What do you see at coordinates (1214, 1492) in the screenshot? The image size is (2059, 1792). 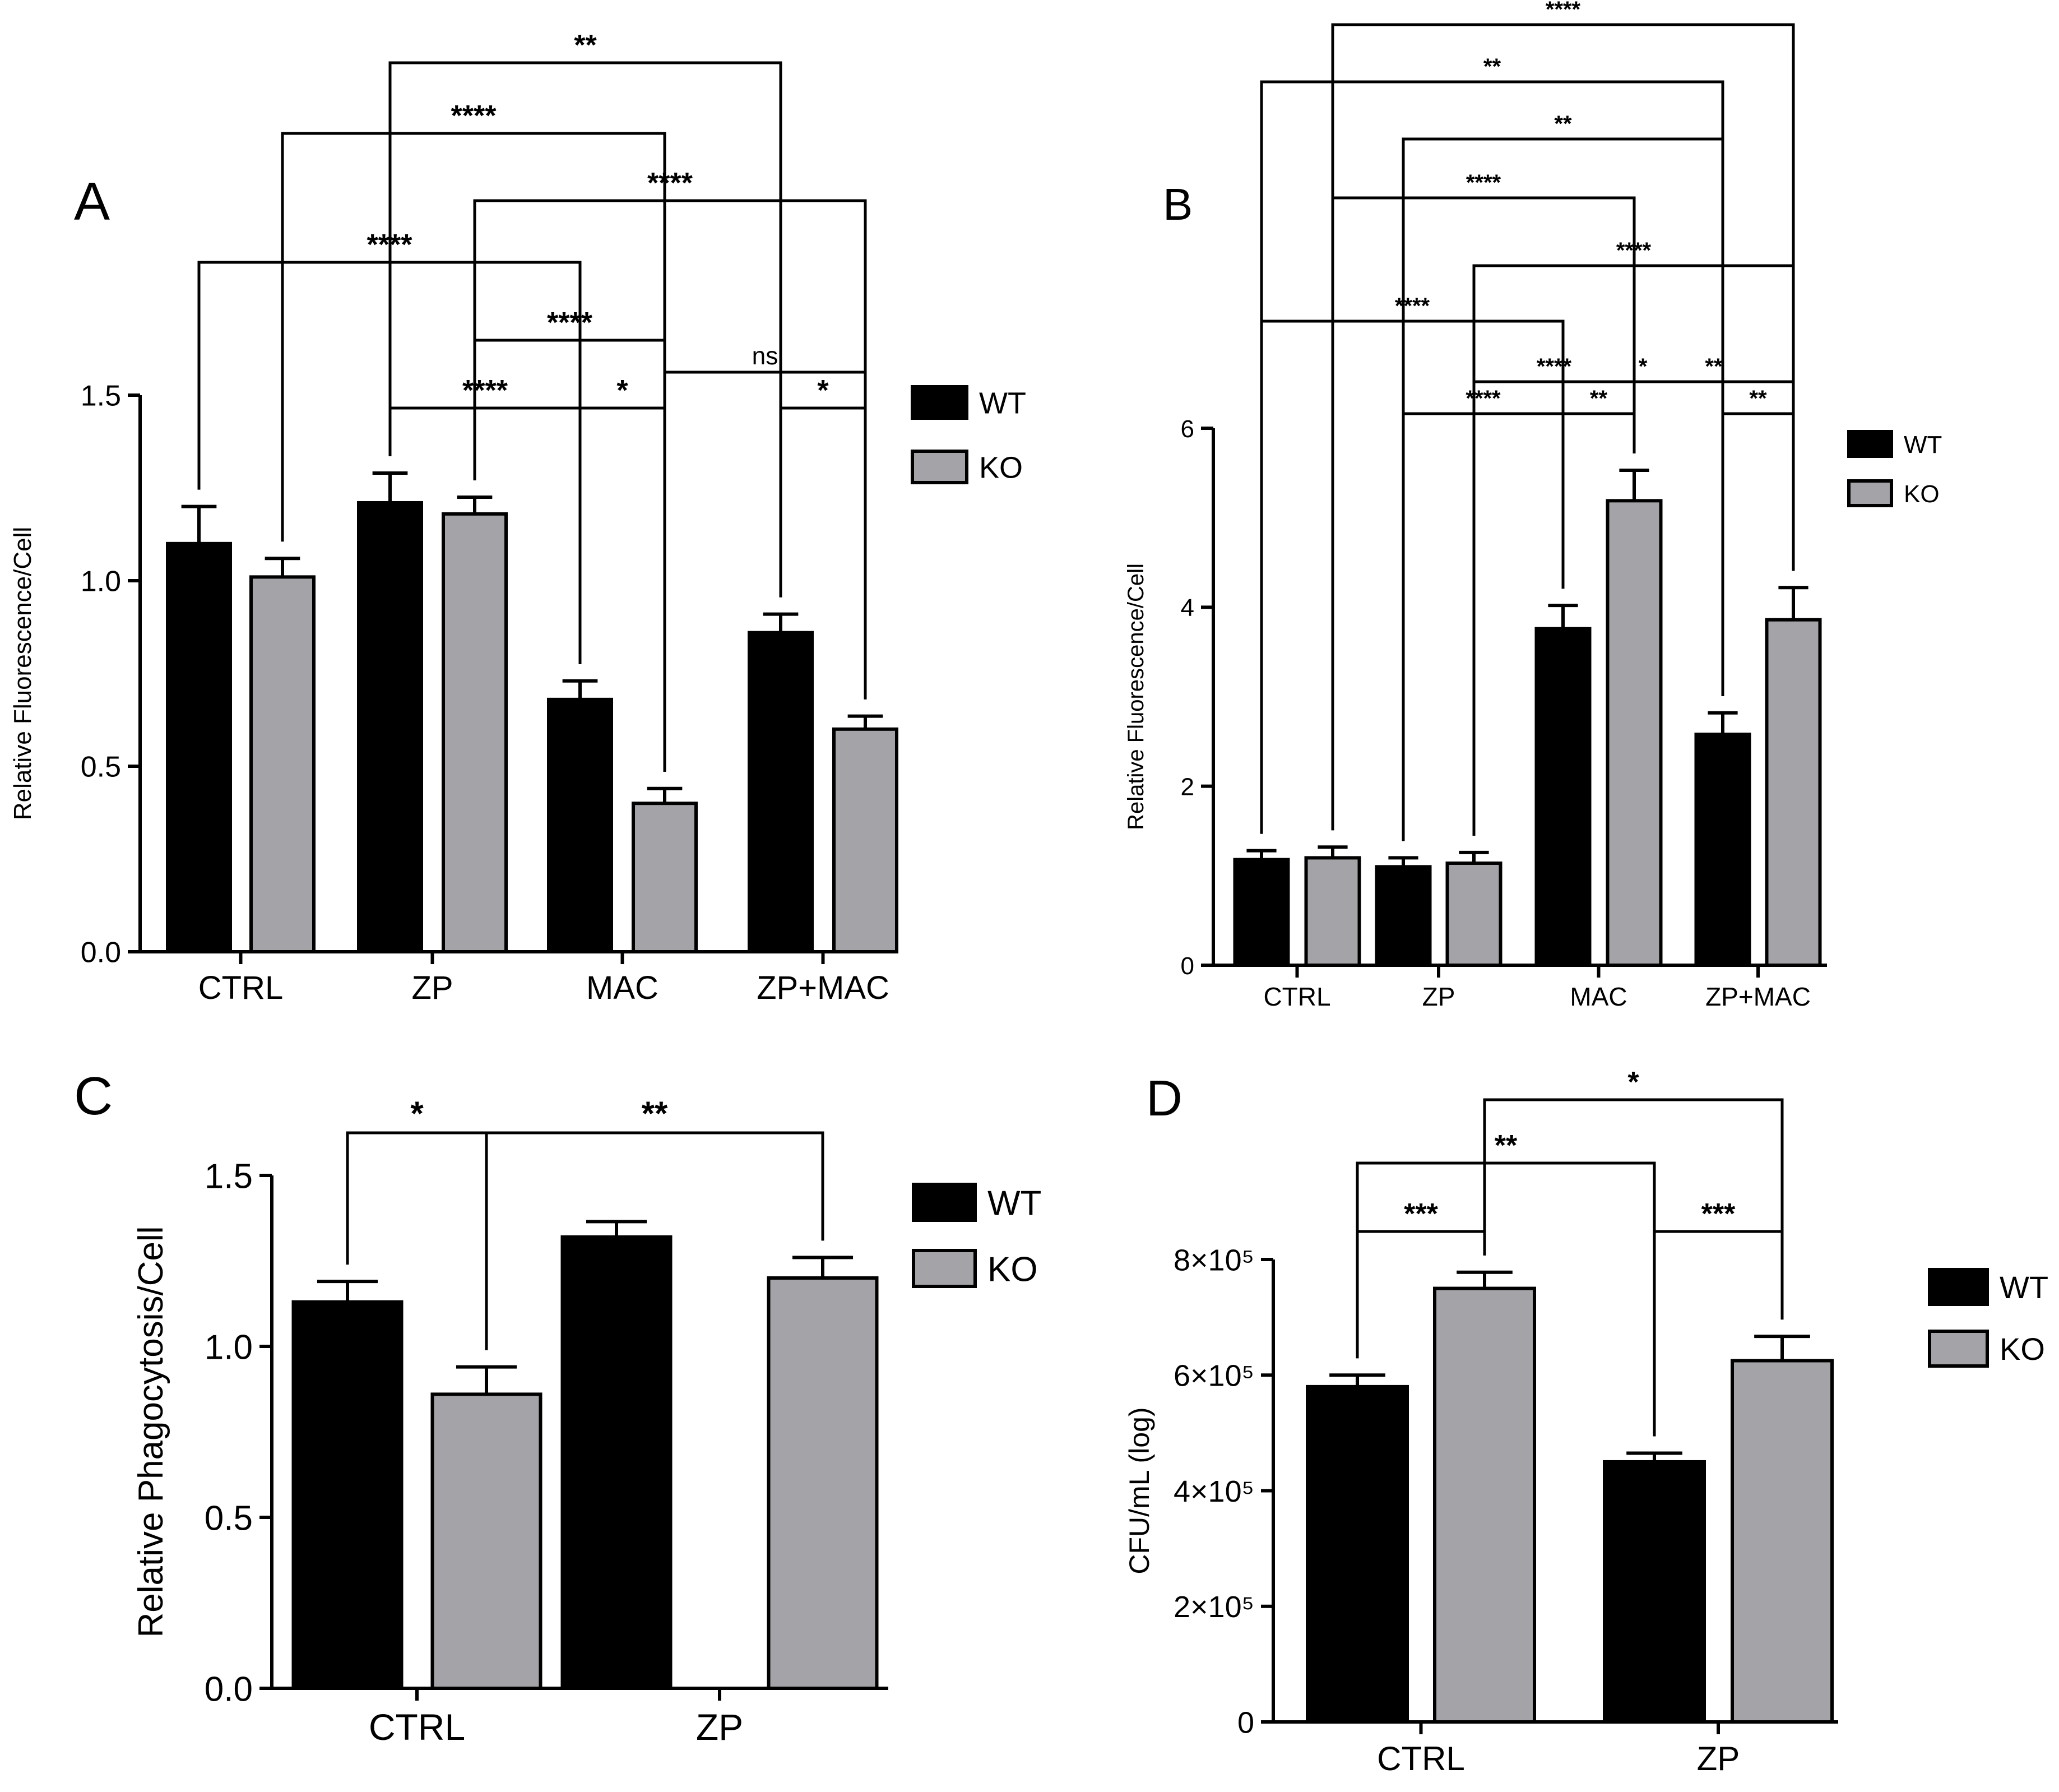 I see `y-tick-label: 4×10⁵` at bounding box center [1214, 1492].